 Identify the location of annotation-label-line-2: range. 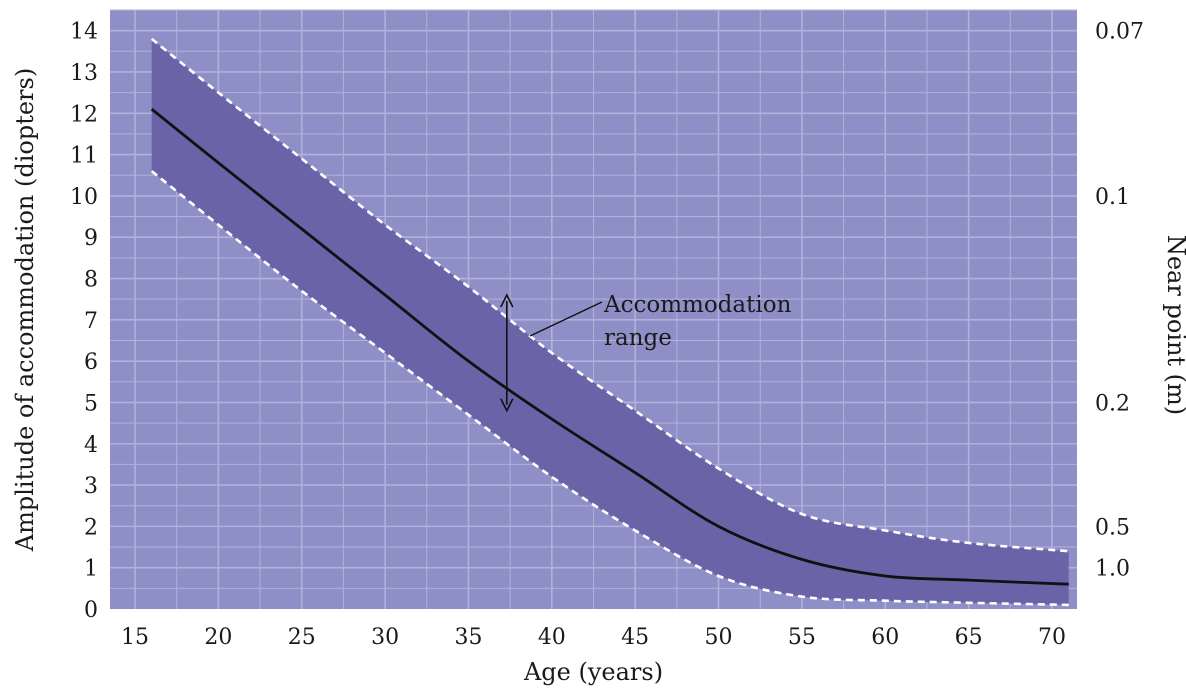
(638, 338).